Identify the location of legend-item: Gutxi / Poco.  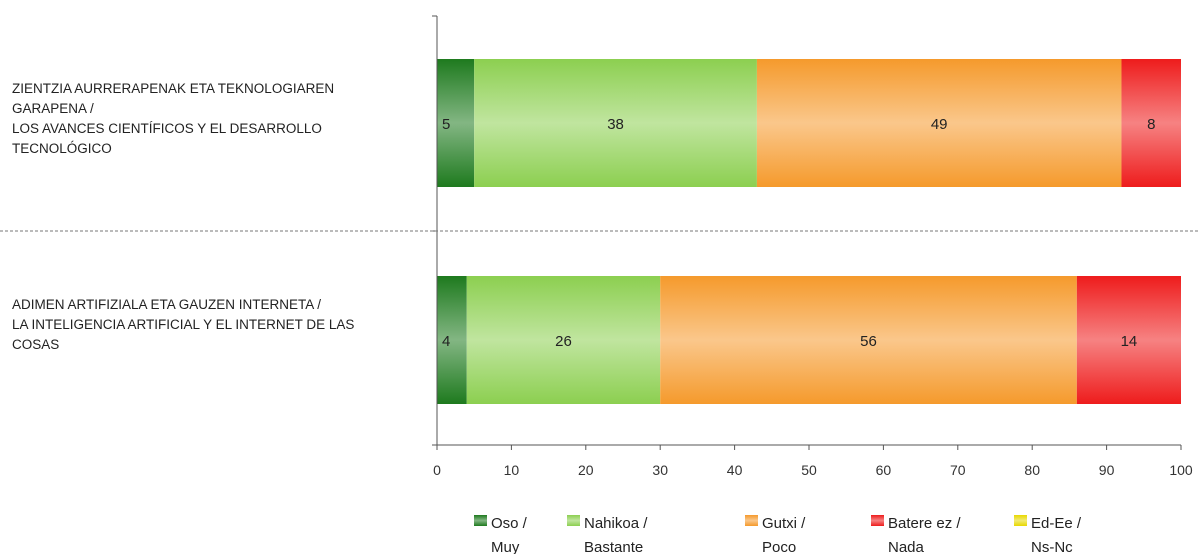
(775, 534).